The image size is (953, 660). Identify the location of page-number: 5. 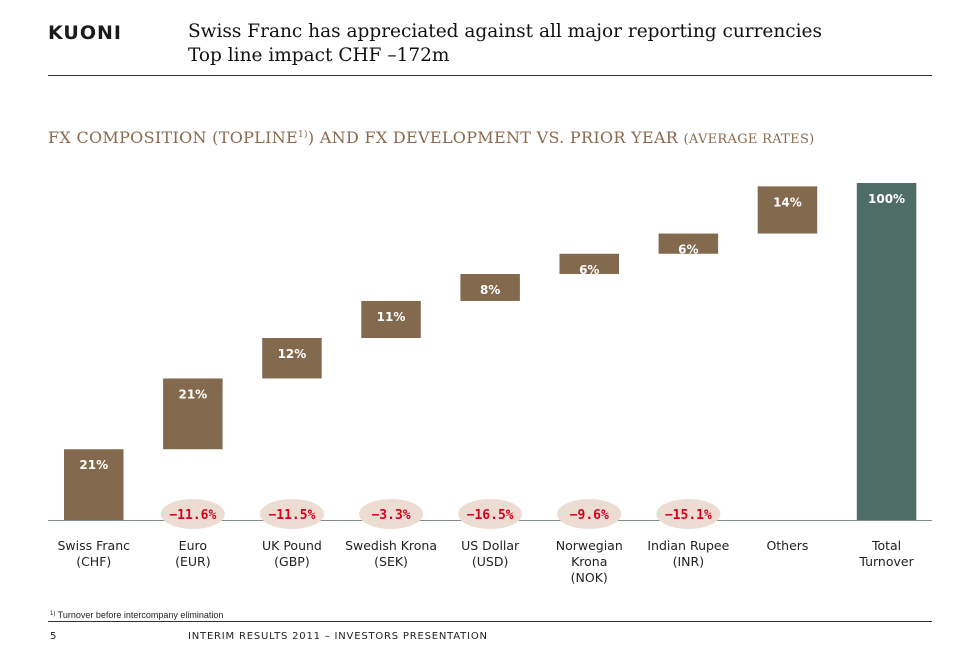
(53, 636).